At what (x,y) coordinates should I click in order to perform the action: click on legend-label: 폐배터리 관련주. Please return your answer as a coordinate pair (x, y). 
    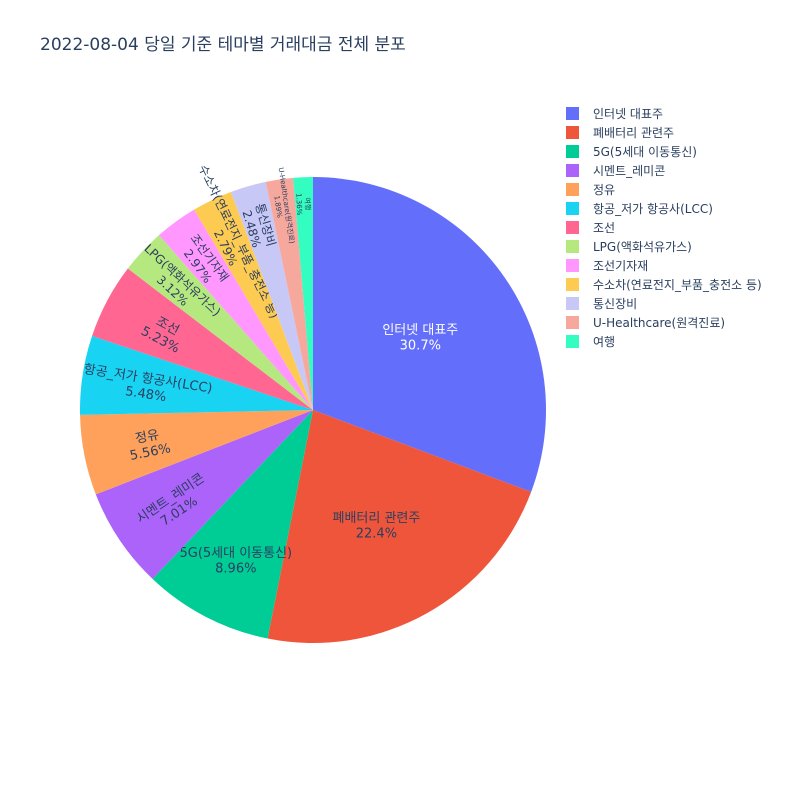
    Looking at the image, I should click on (634, 133).